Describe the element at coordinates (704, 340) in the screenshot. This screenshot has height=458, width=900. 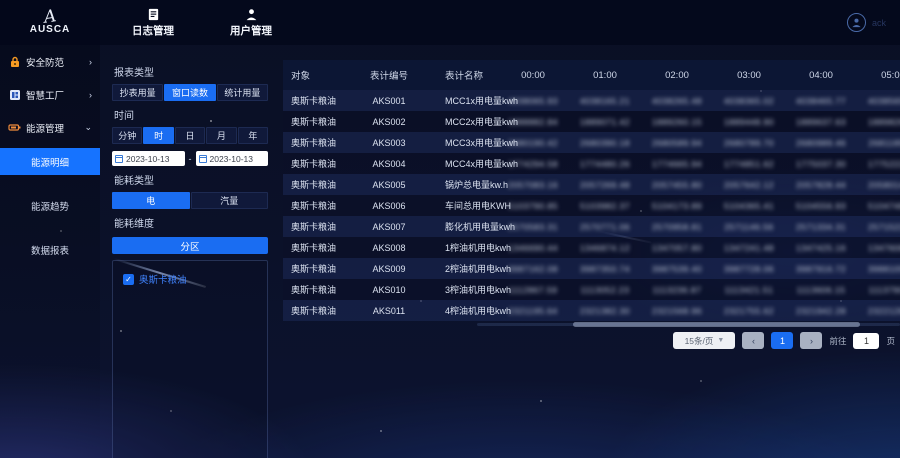
I see `page-size-select: 15条/页 ▼` at that location.